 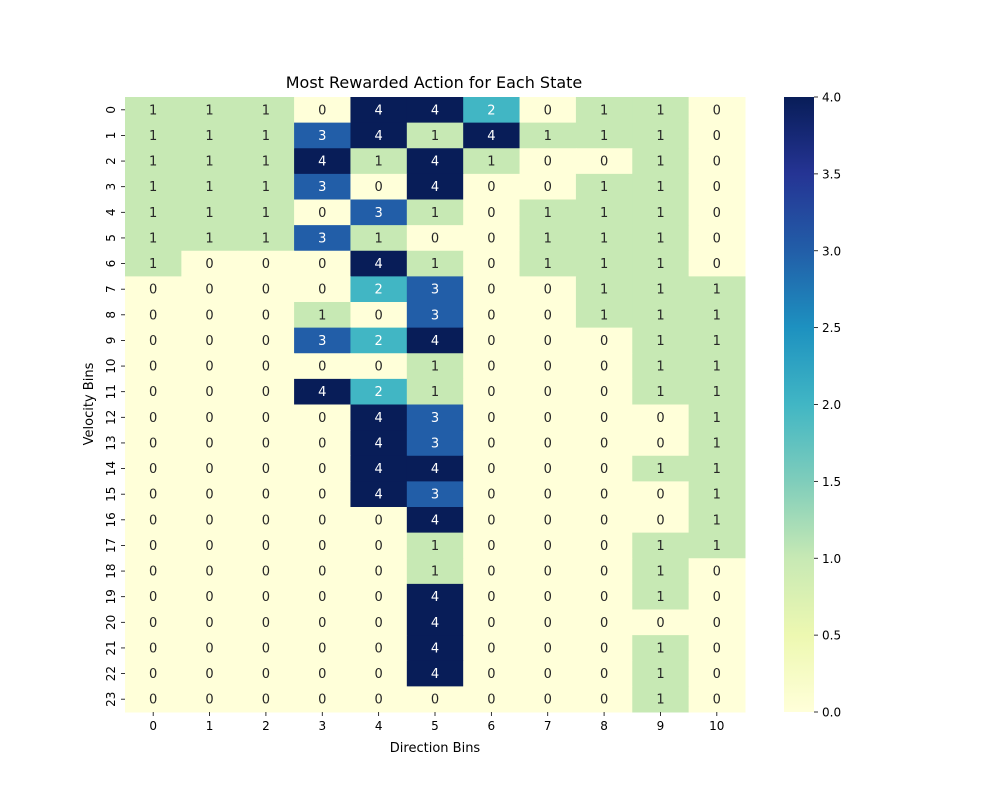 What do you see at coordinates (604, 726) in the screenshot?
I see `x-tick-label: 8` at bounding box center [604, 726].